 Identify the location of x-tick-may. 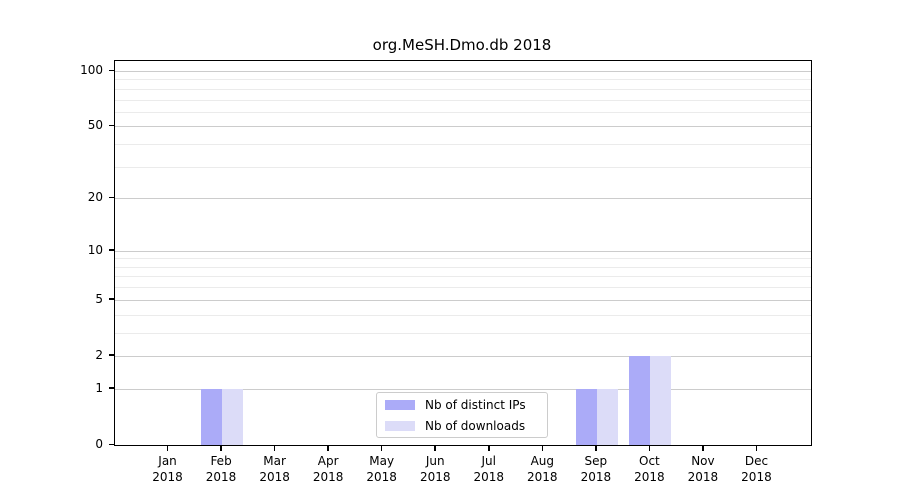
(381, 448).